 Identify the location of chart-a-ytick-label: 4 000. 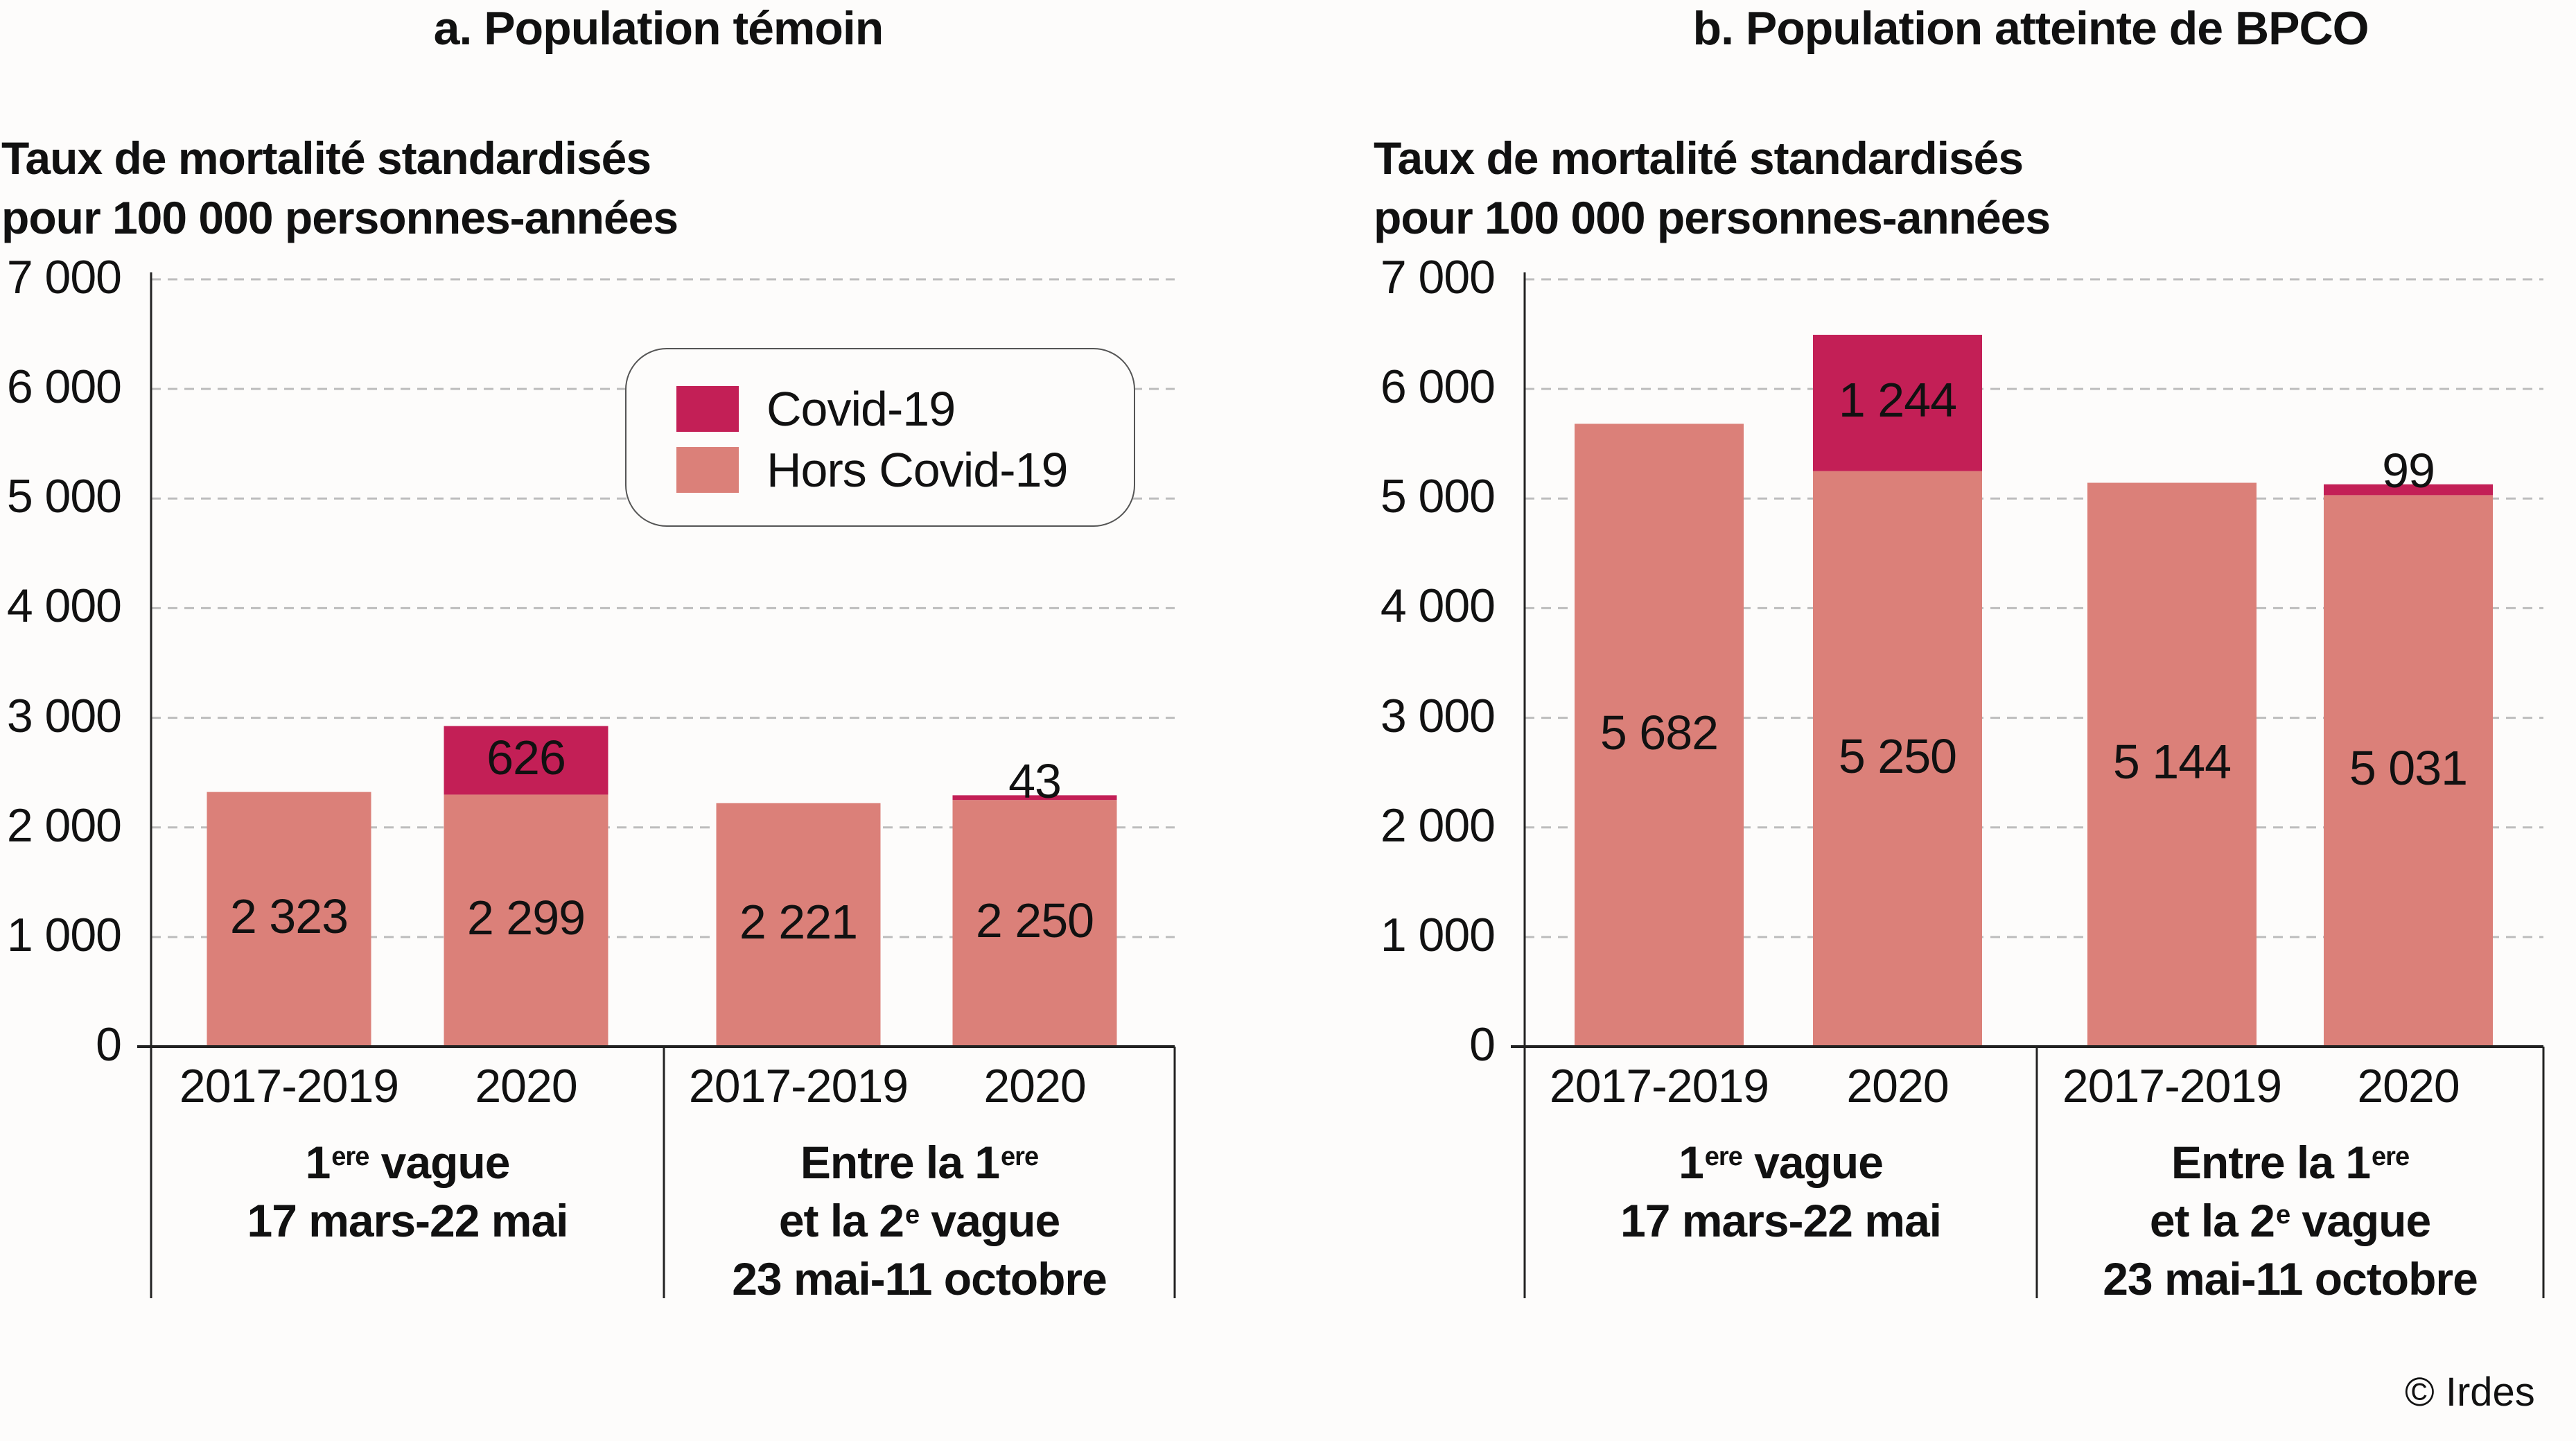
(64, 606).